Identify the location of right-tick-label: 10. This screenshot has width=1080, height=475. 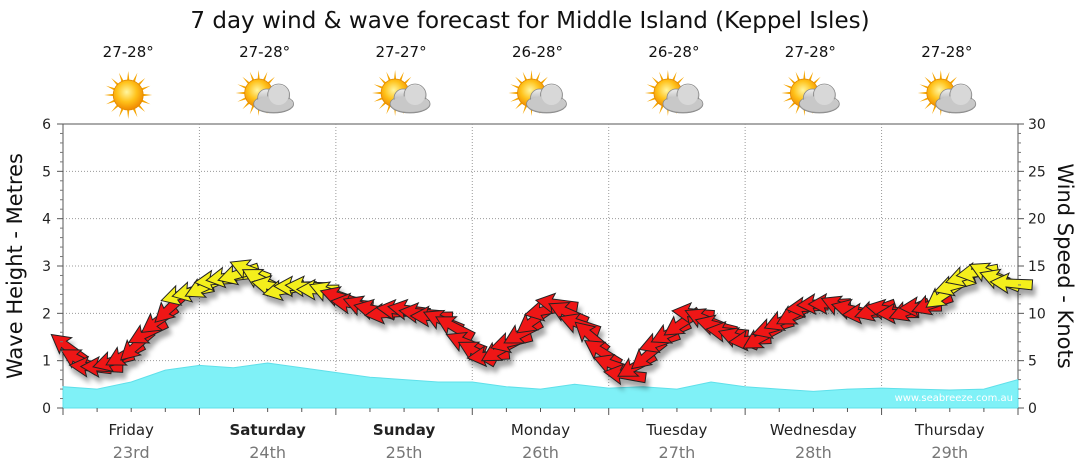
(1037, 314).